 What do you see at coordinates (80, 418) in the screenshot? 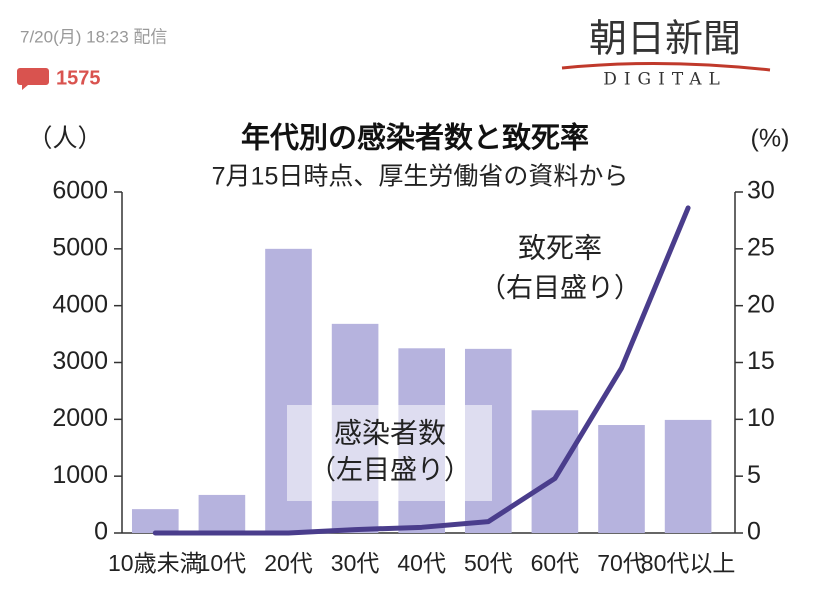
I see `y-tick-label: 2000` at bounding box center [80, 418].